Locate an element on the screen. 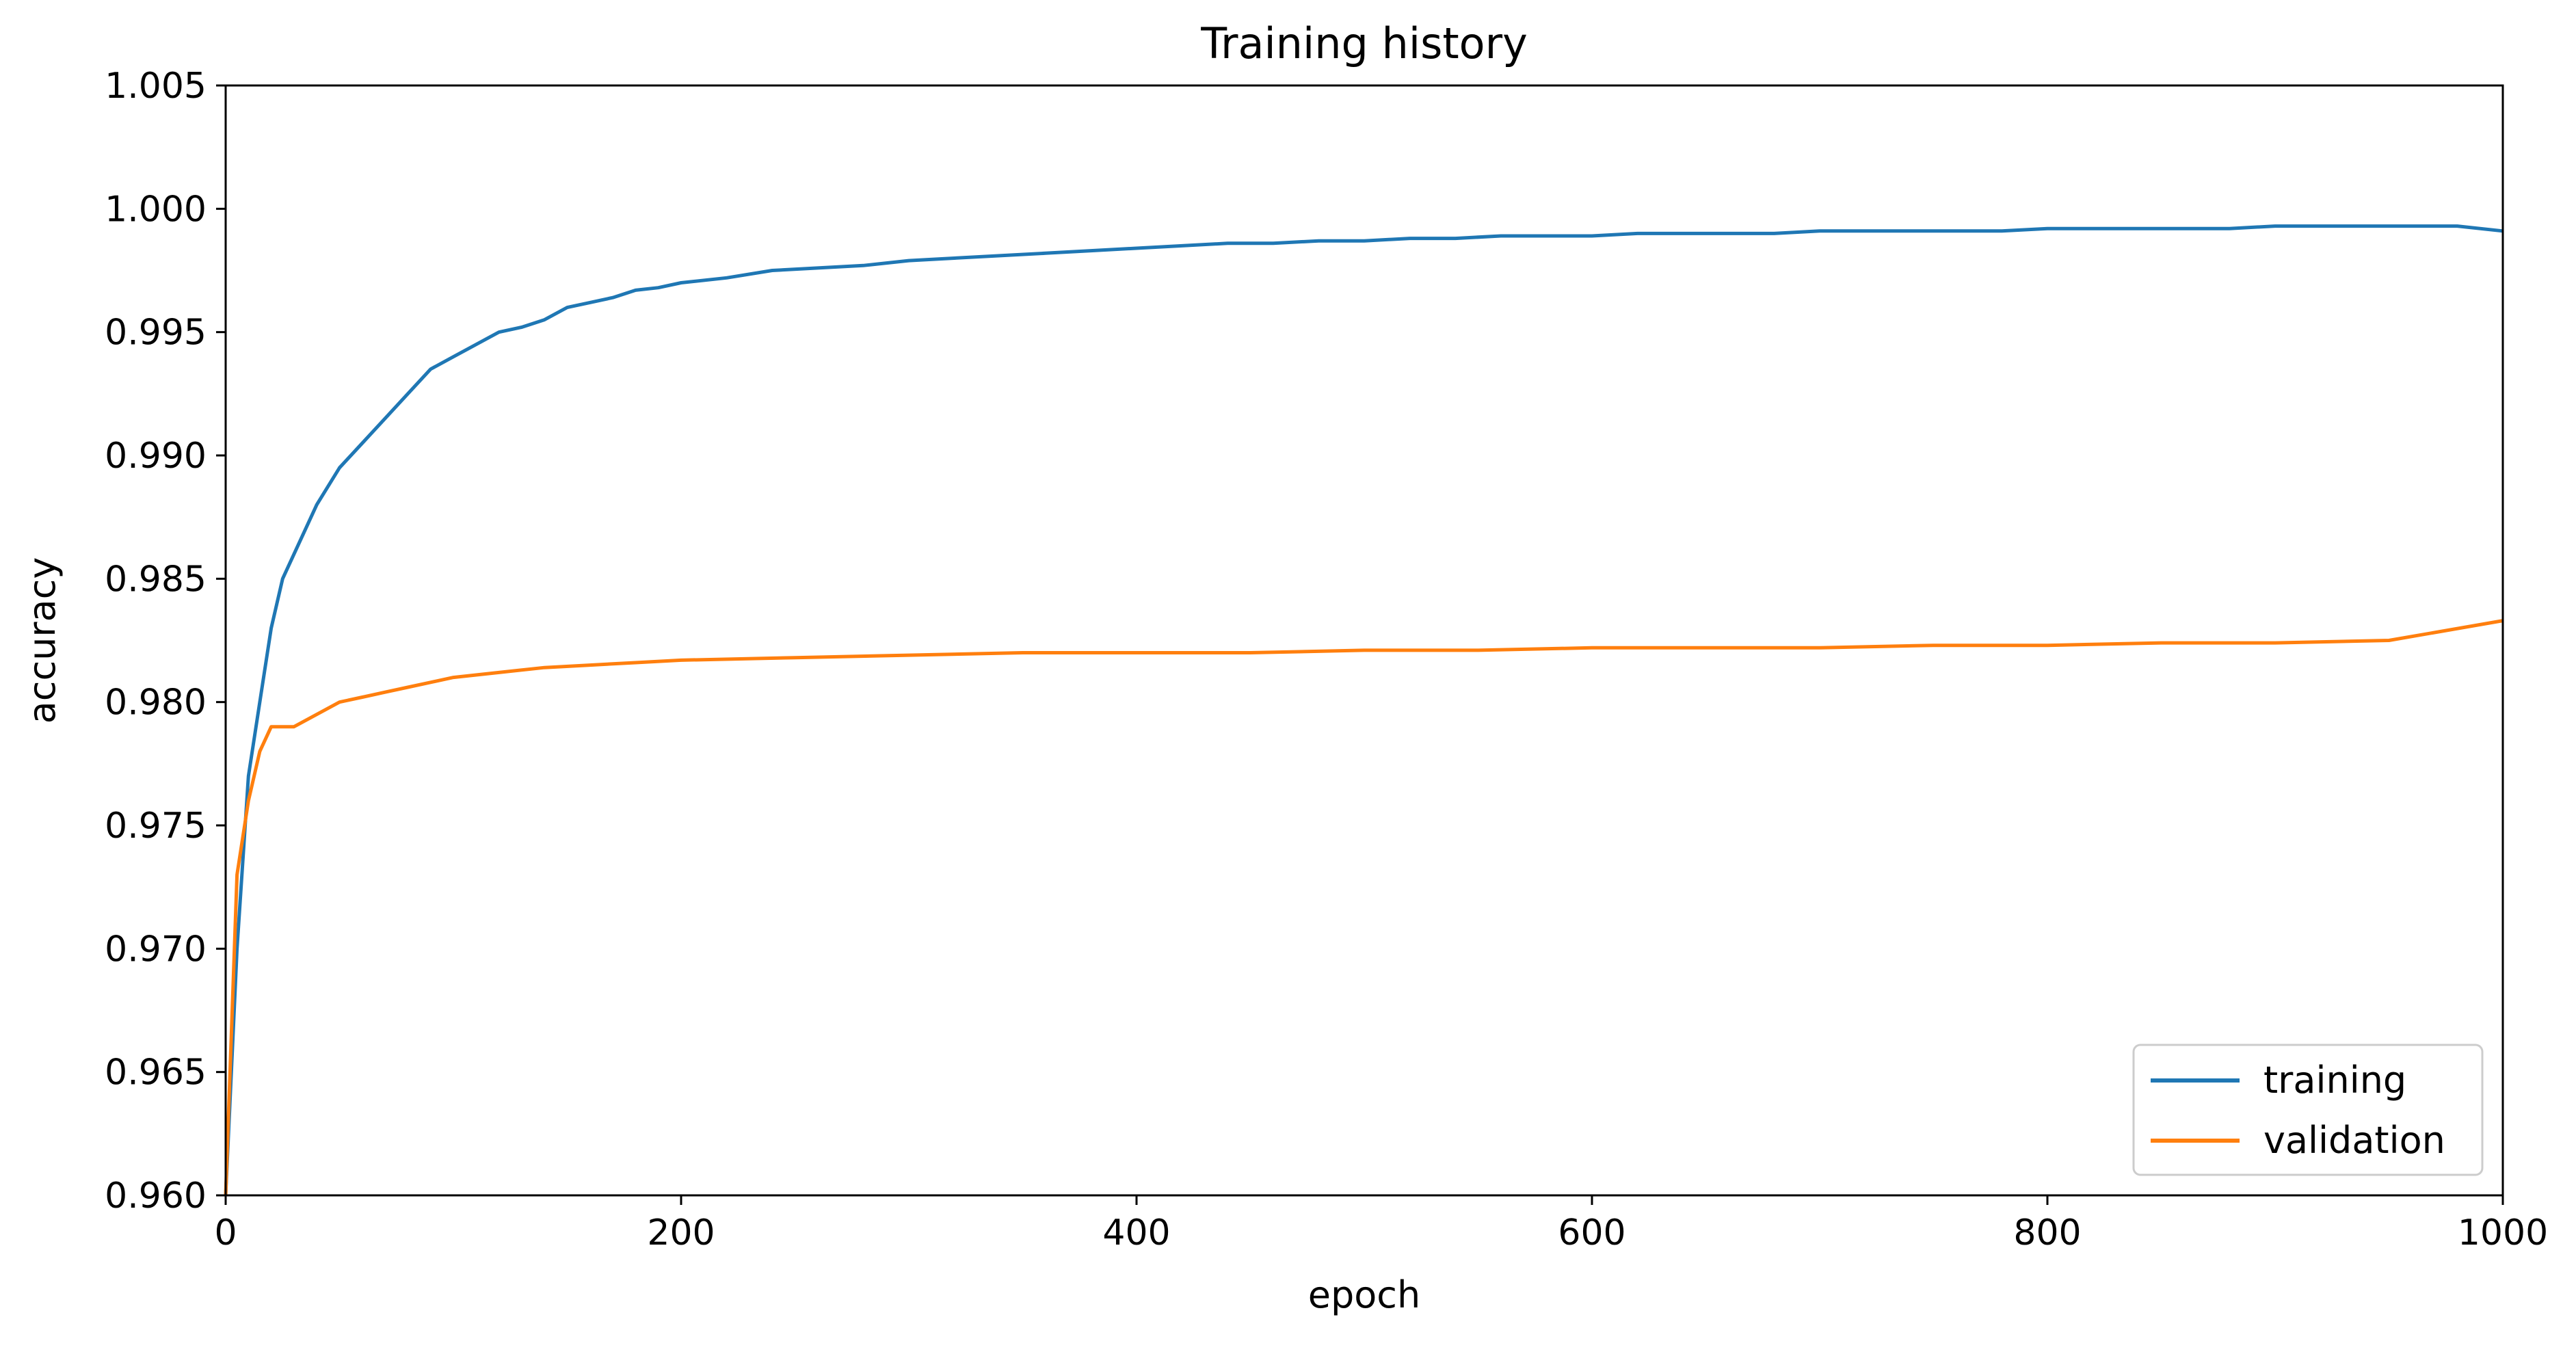  y-tick-label: 0.970 is located at coordinates (156, 949).